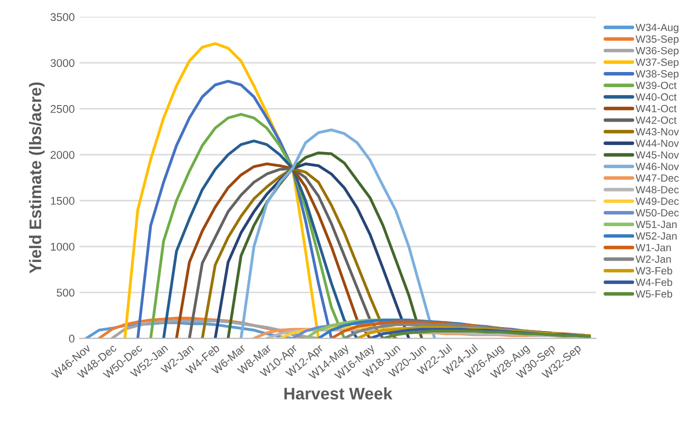  I want to click on y-tick-label: 500, so click(65, 292).